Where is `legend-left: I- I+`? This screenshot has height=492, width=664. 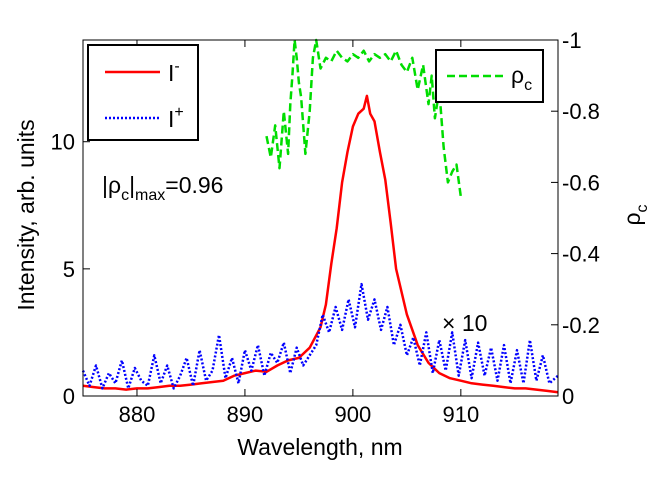
legend-left: I- I+ is located at coordinates (143, 92).